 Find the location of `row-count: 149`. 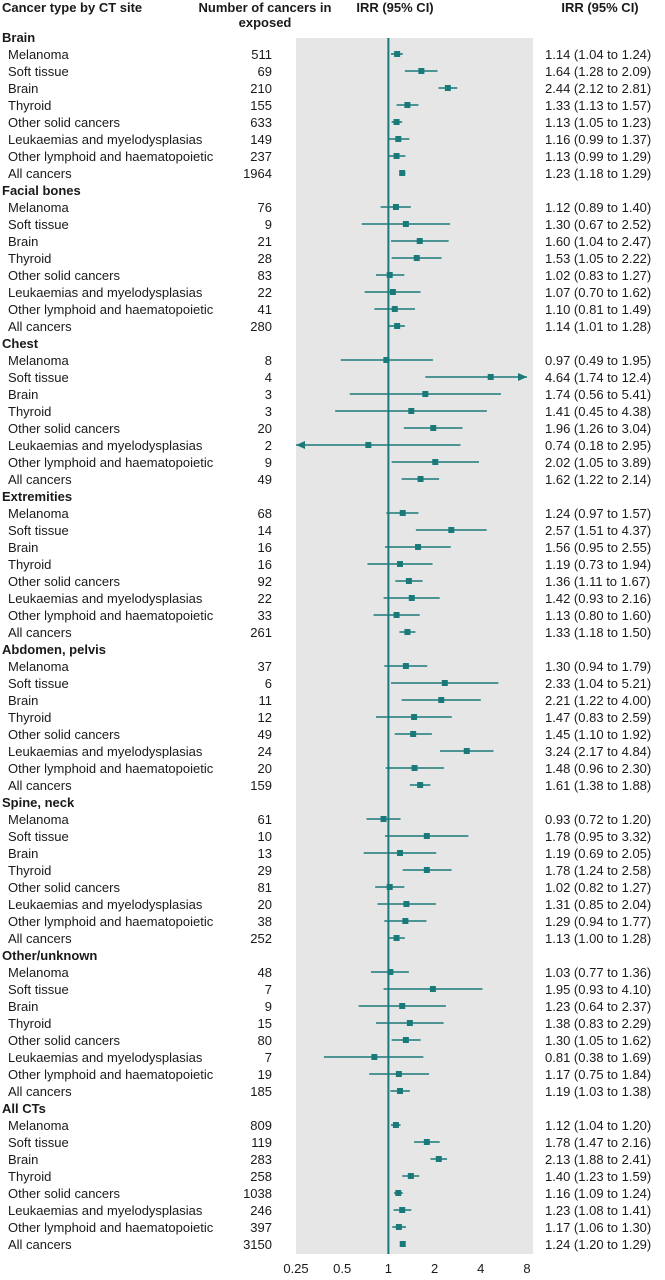

row-count: 149 is located at coordinates (261, 139).